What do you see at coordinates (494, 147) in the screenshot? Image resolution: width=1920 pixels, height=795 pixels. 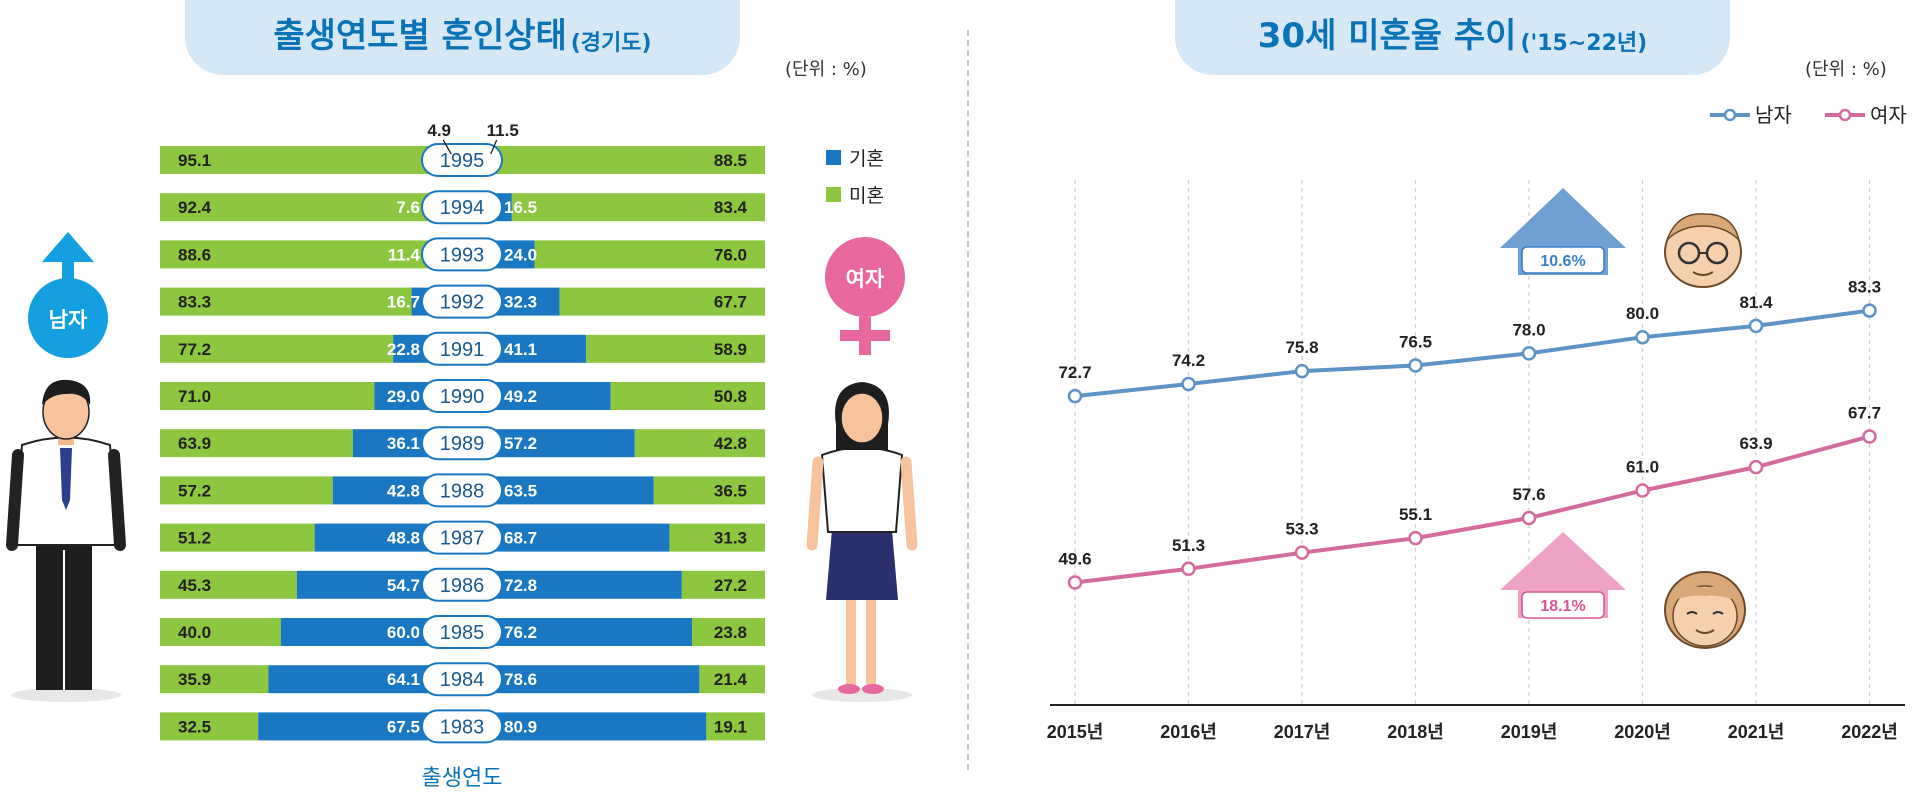 I see `leader-line` at bounding box center [494, 147].